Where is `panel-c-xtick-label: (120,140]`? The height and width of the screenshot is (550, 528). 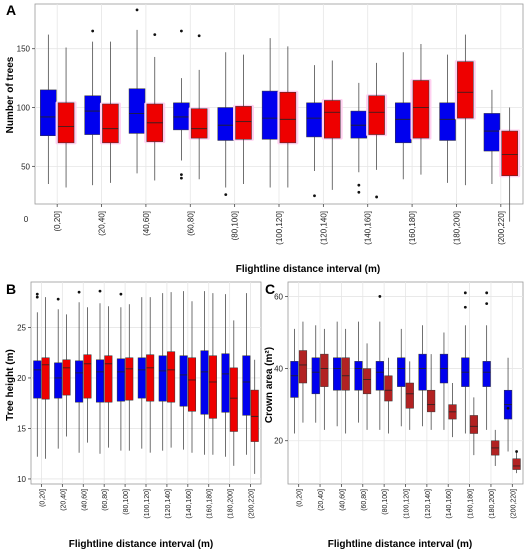
panel-c-xtick-label: (120,140] is located at coordinates (428, 504).